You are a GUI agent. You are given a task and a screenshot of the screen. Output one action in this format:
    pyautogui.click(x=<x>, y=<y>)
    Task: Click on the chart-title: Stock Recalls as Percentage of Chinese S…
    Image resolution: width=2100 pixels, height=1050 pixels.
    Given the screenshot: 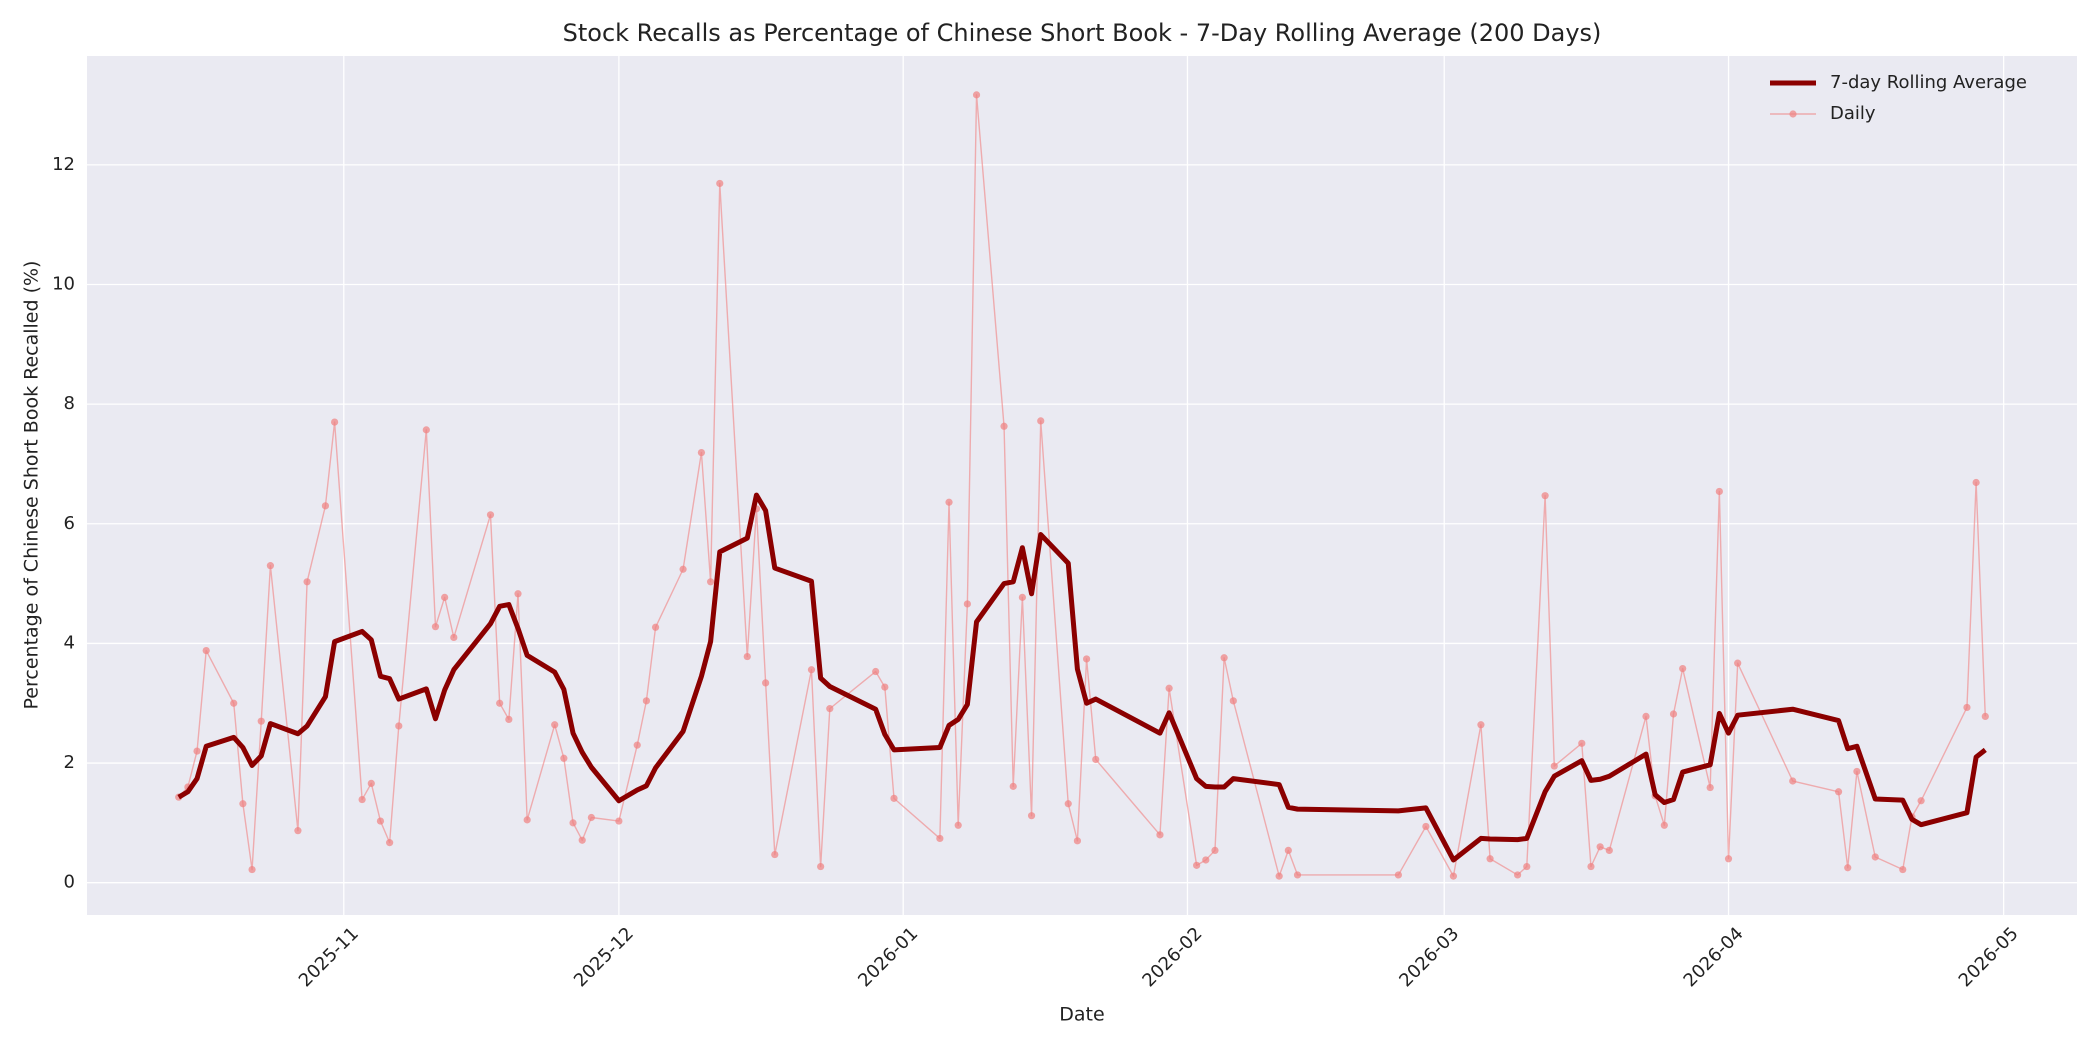 What is the action you would take?
    pyautogui.click(x=1082, y=33)
    